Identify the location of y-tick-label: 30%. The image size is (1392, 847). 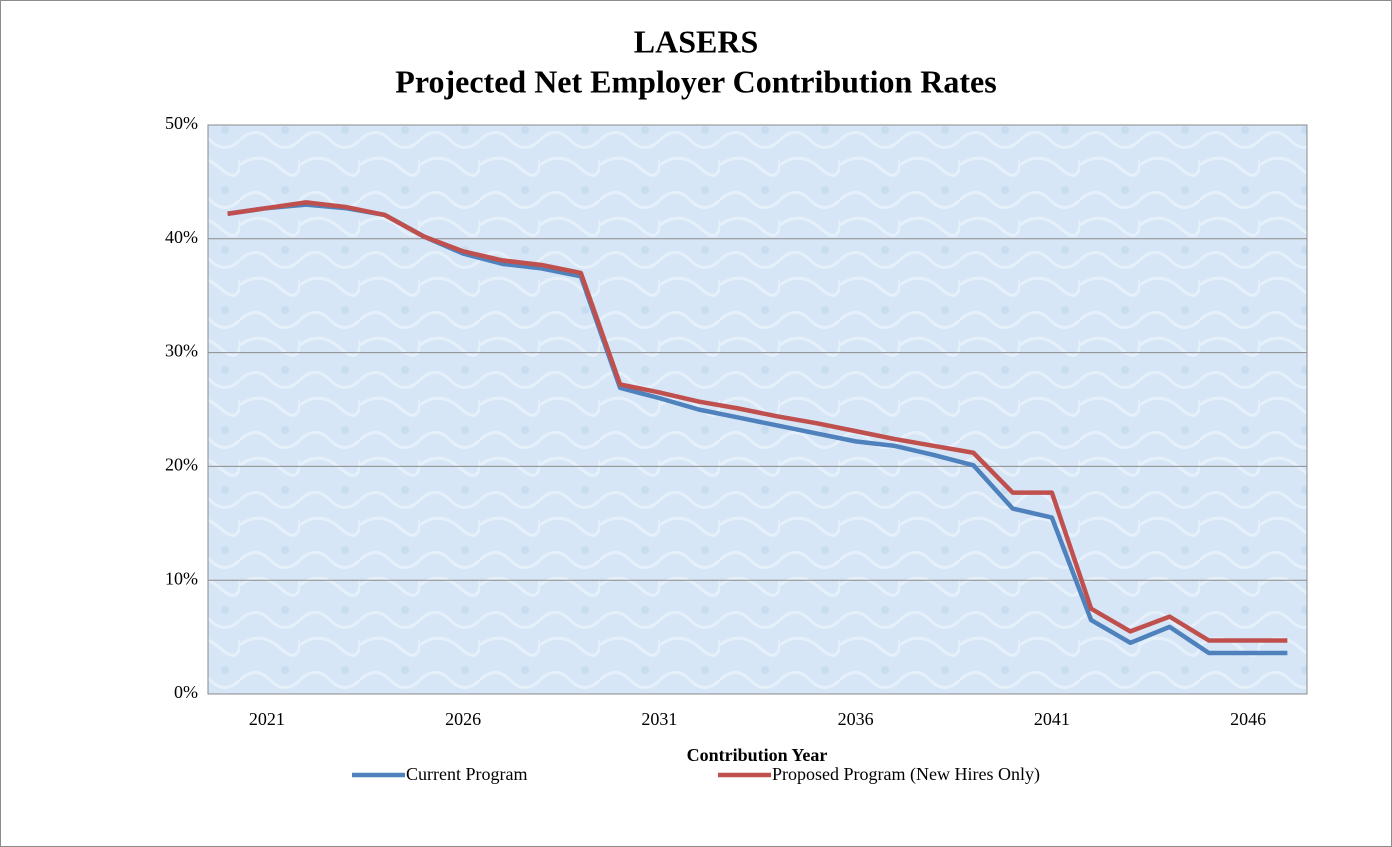
(181, 351).